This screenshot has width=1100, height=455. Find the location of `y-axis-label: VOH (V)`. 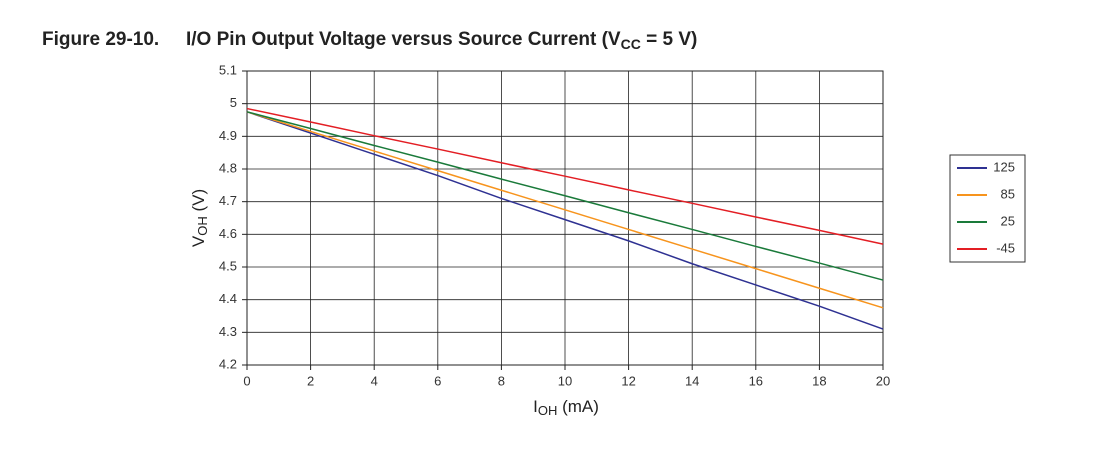

y-axis-label: VOH (V) is located at coordinates (199, 218).